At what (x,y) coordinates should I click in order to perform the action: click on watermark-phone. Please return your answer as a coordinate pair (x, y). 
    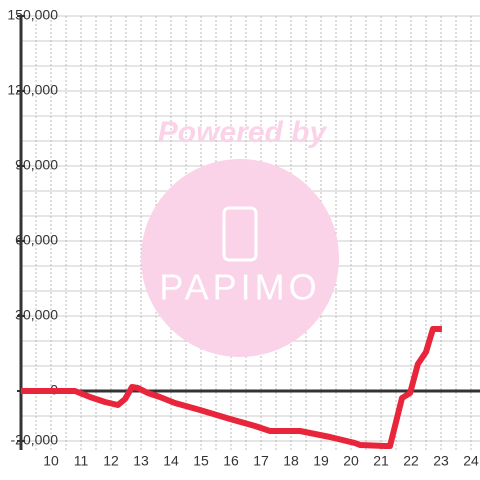
    Looking at the image, I should click on (240, 234).